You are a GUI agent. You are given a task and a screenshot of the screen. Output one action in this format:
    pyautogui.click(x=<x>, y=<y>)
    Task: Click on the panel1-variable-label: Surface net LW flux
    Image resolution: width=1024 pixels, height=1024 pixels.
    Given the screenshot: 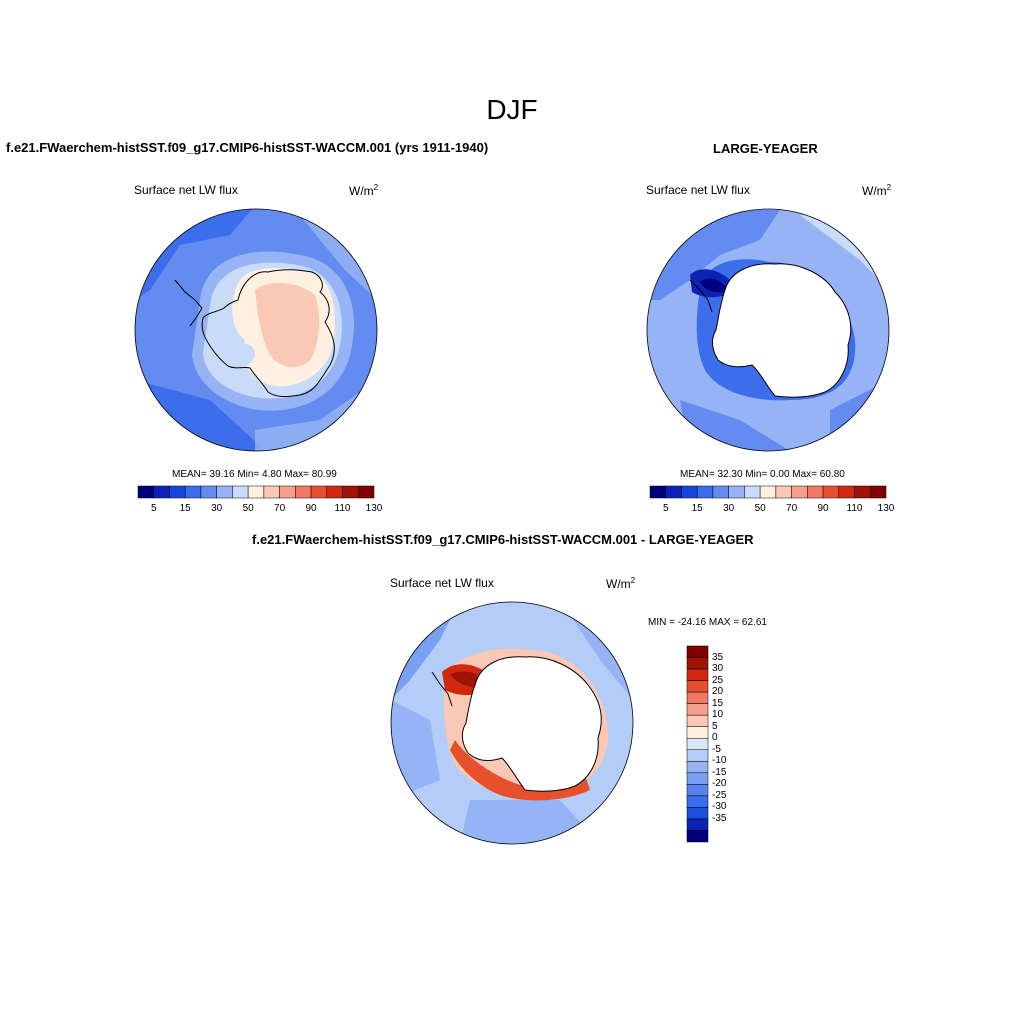 What is the action you would take?
    pyautogui.click(x=186, y=190)
    